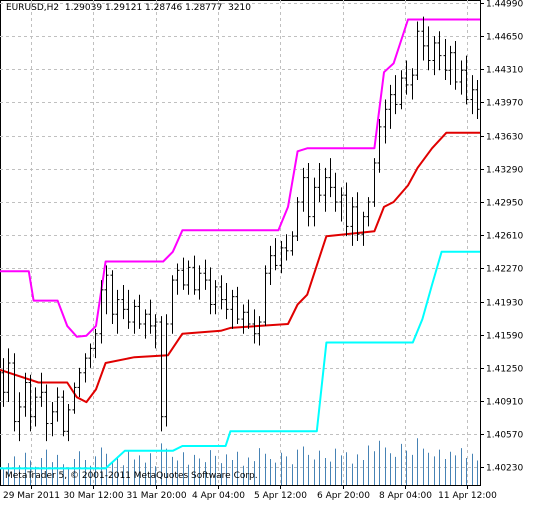 Image resolution: width=533 pixels, height=505 pixels. I want to click on price-tick-label: 1.43290, so click(504, 171).